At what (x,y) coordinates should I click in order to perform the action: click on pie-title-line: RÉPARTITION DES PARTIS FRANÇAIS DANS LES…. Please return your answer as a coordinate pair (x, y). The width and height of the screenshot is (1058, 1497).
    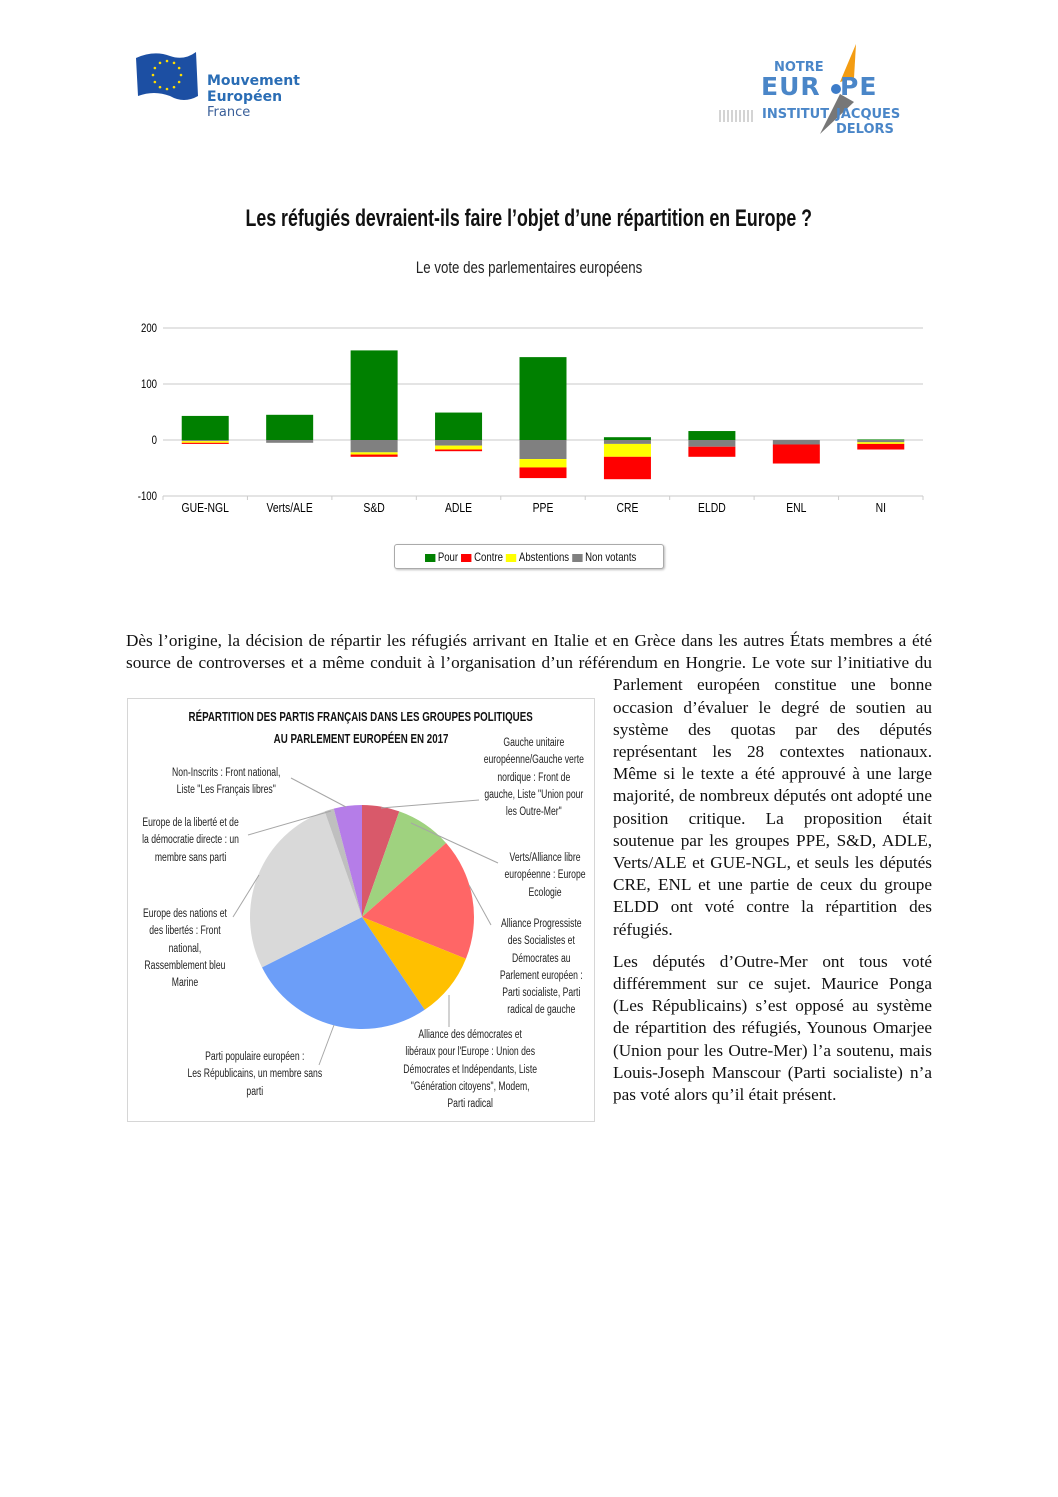
    Looking at the image, I should click on (361, 717).